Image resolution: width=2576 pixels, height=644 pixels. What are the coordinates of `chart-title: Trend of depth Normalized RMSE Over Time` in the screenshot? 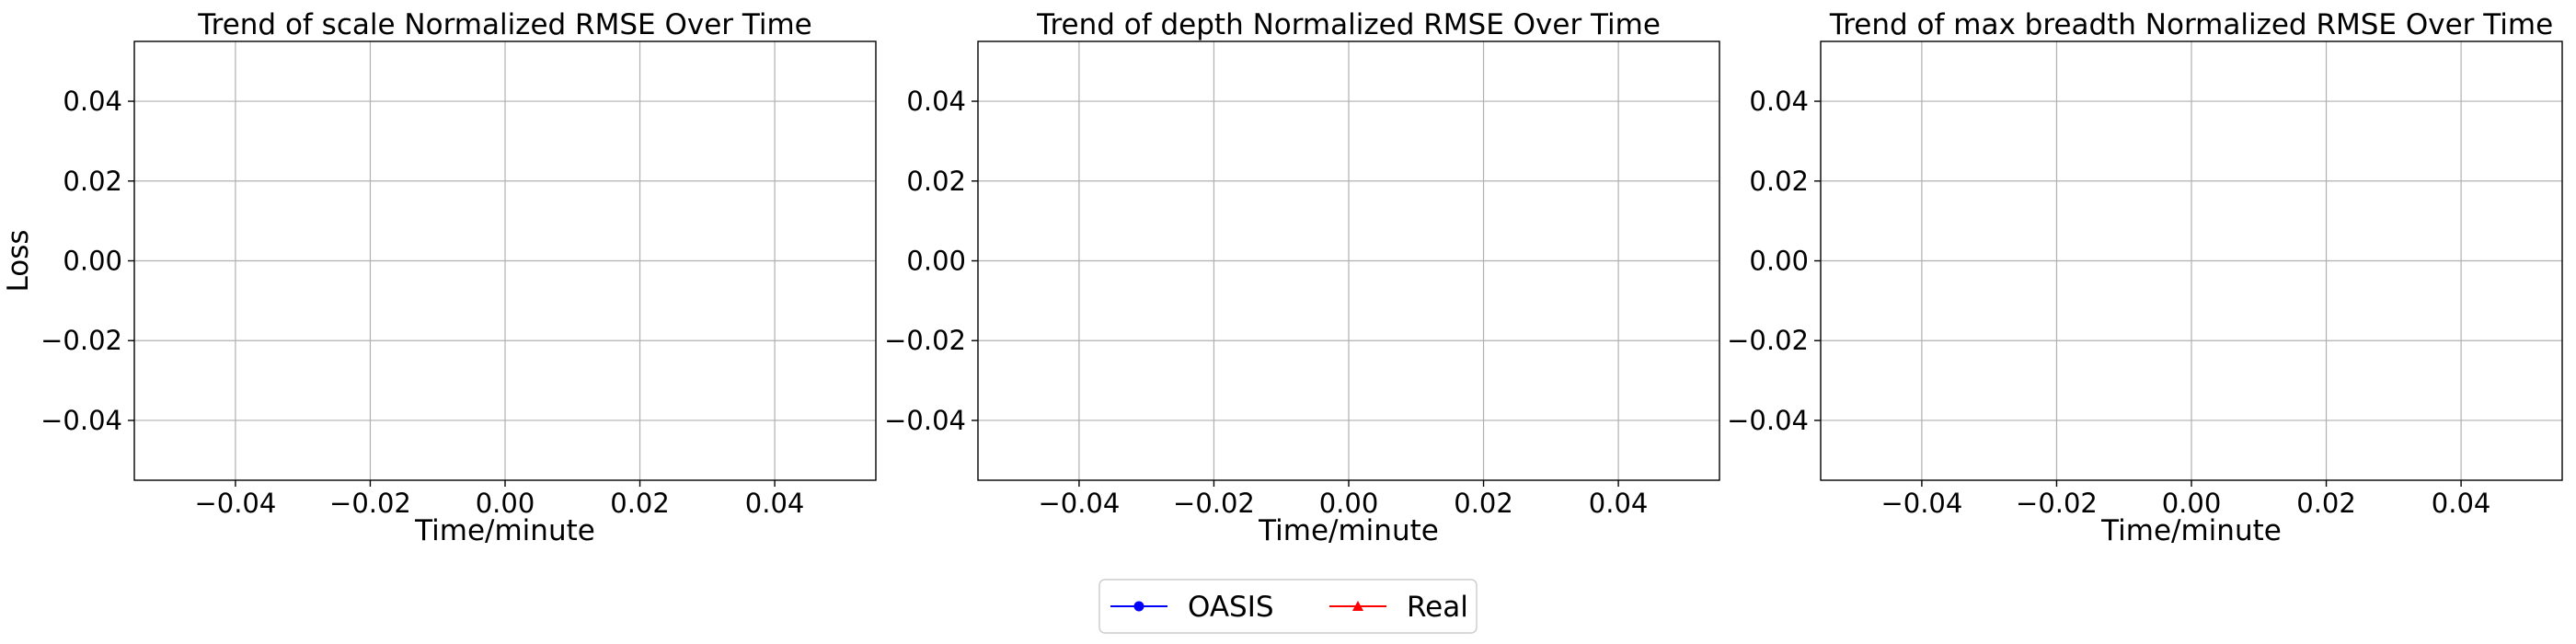 It's located at (1348, 24).